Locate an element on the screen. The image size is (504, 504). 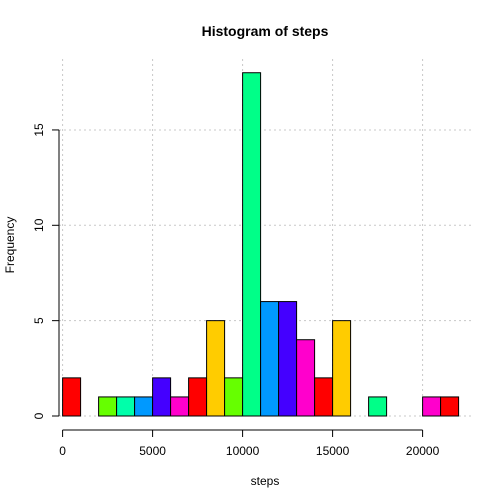
x-tick-label: 10000 is located at coordinates (243, 451).